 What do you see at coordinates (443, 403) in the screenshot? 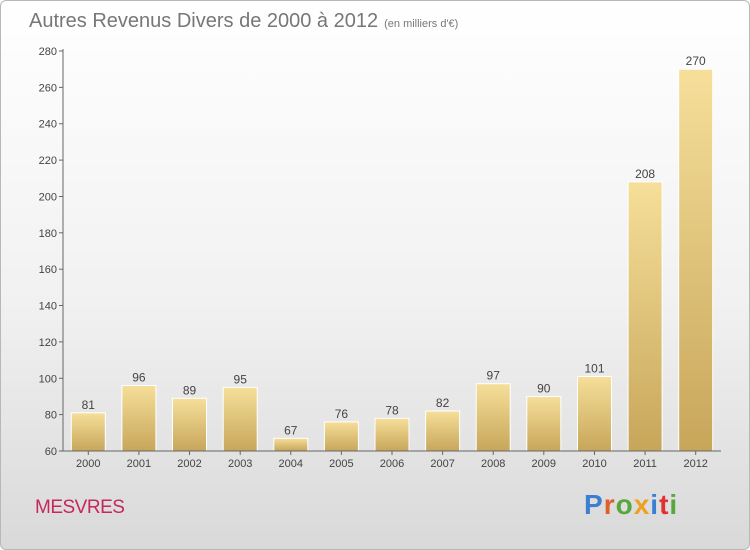
I see `value-label-2007: 82` at bounding box center [443, 403].